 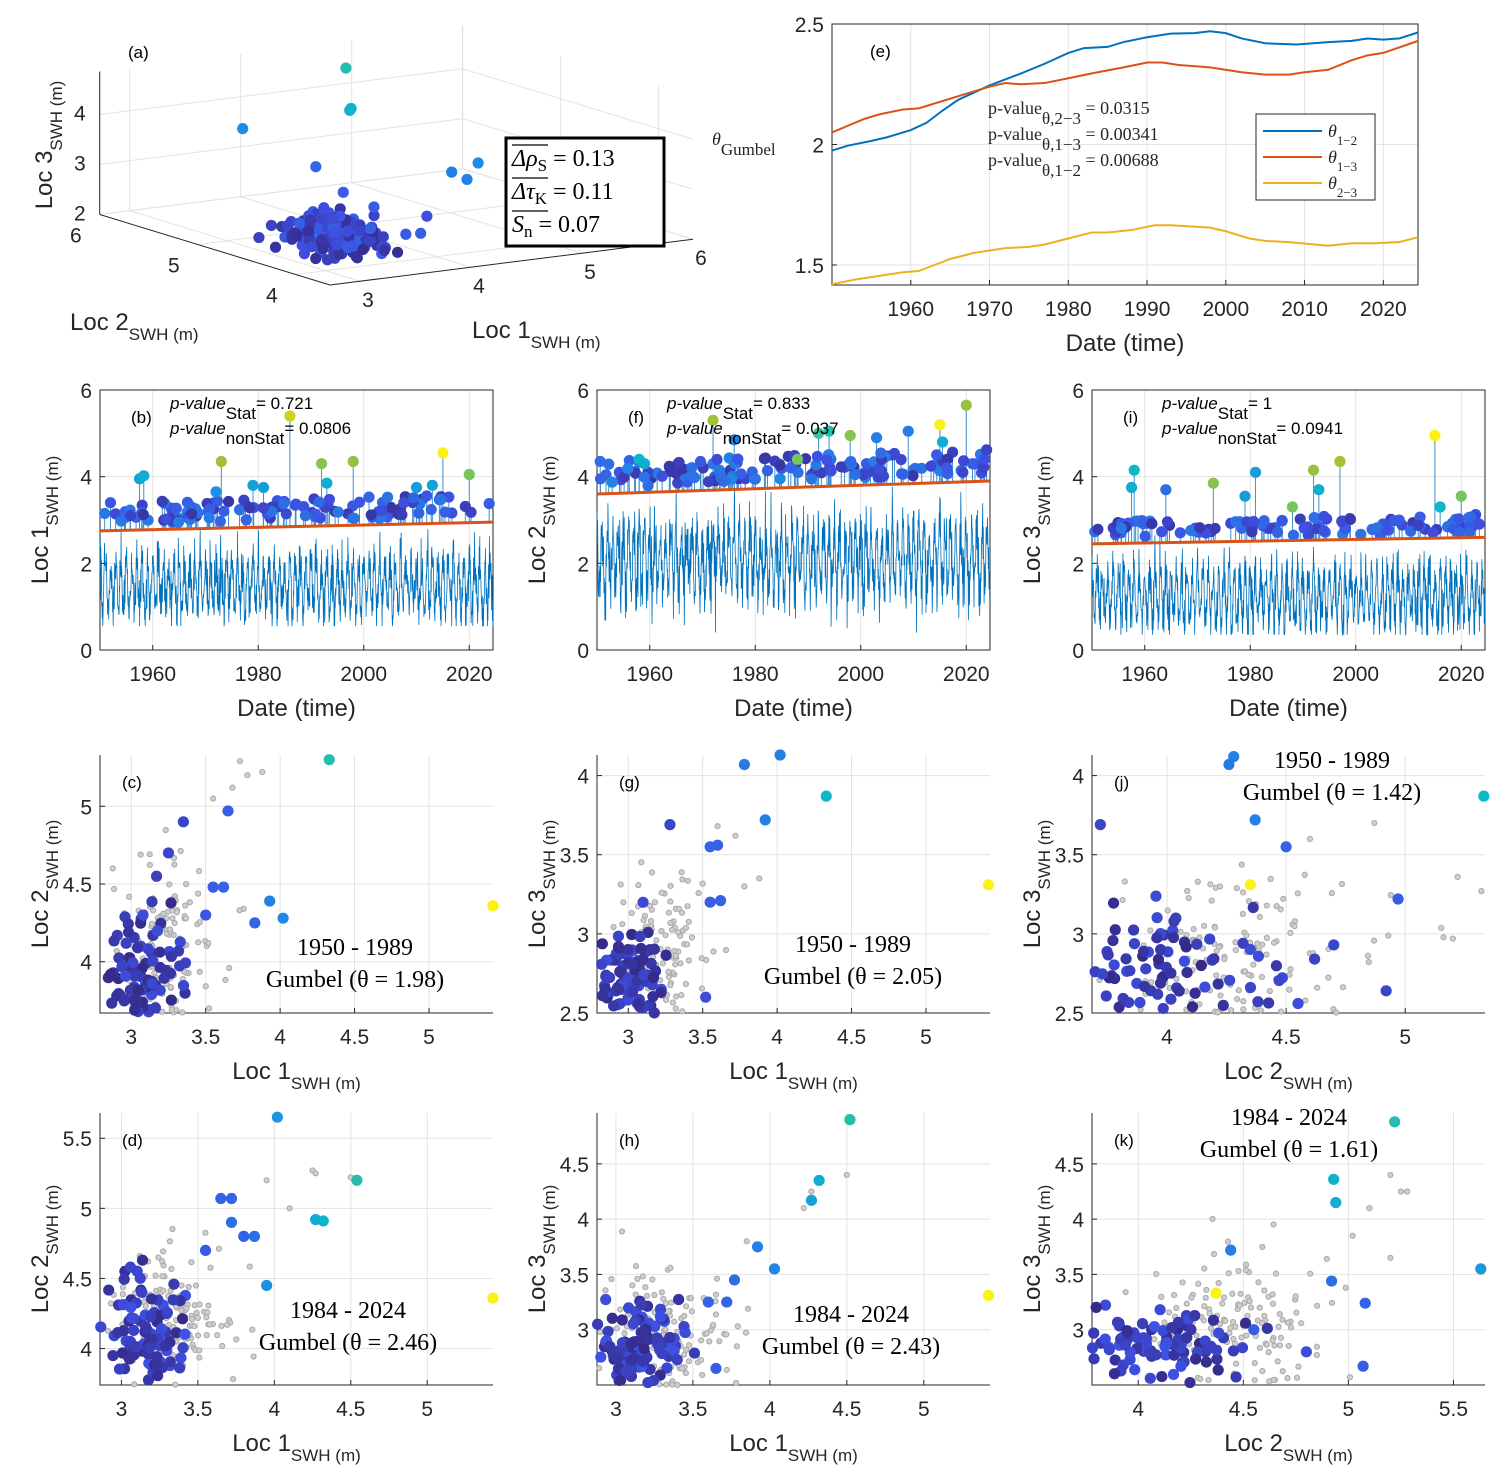 I want to click on y-tick-label: 2.5, so click(x=1069, y=1014).